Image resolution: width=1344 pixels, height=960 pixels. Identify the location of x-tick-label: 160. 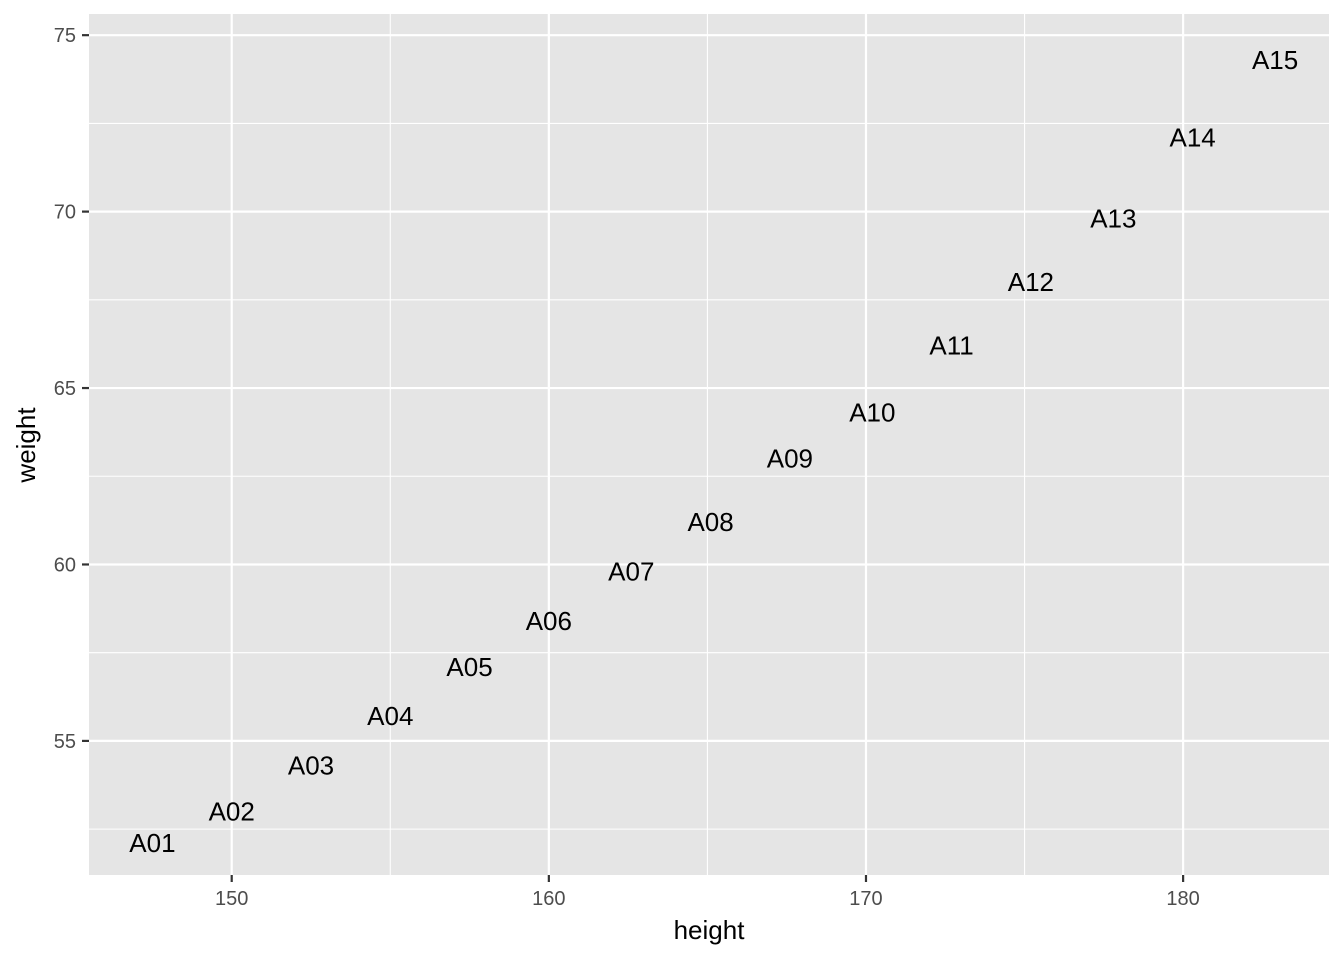
(548, 899).